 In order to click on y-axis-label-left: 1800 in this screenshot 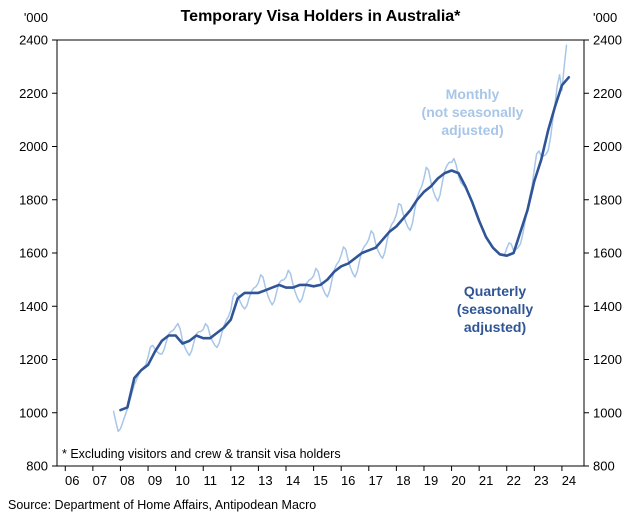, I will do `click(33, 199)`.